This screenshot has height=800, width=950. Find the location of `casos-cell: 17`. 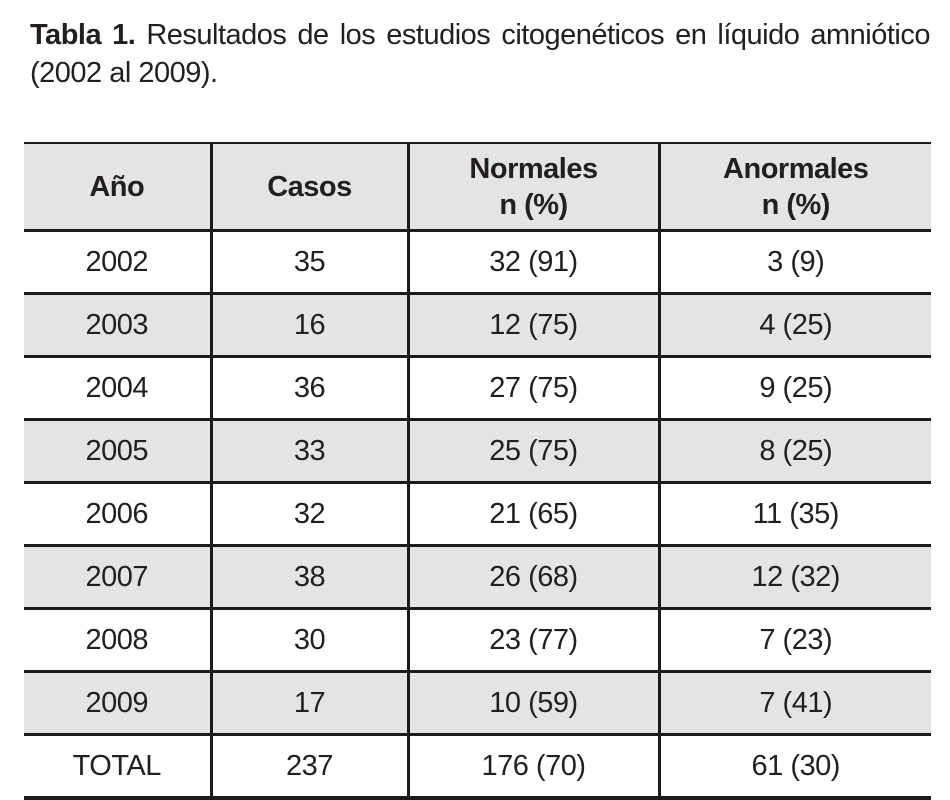

casos-cell: 17 is located at coordinates (308, 702).